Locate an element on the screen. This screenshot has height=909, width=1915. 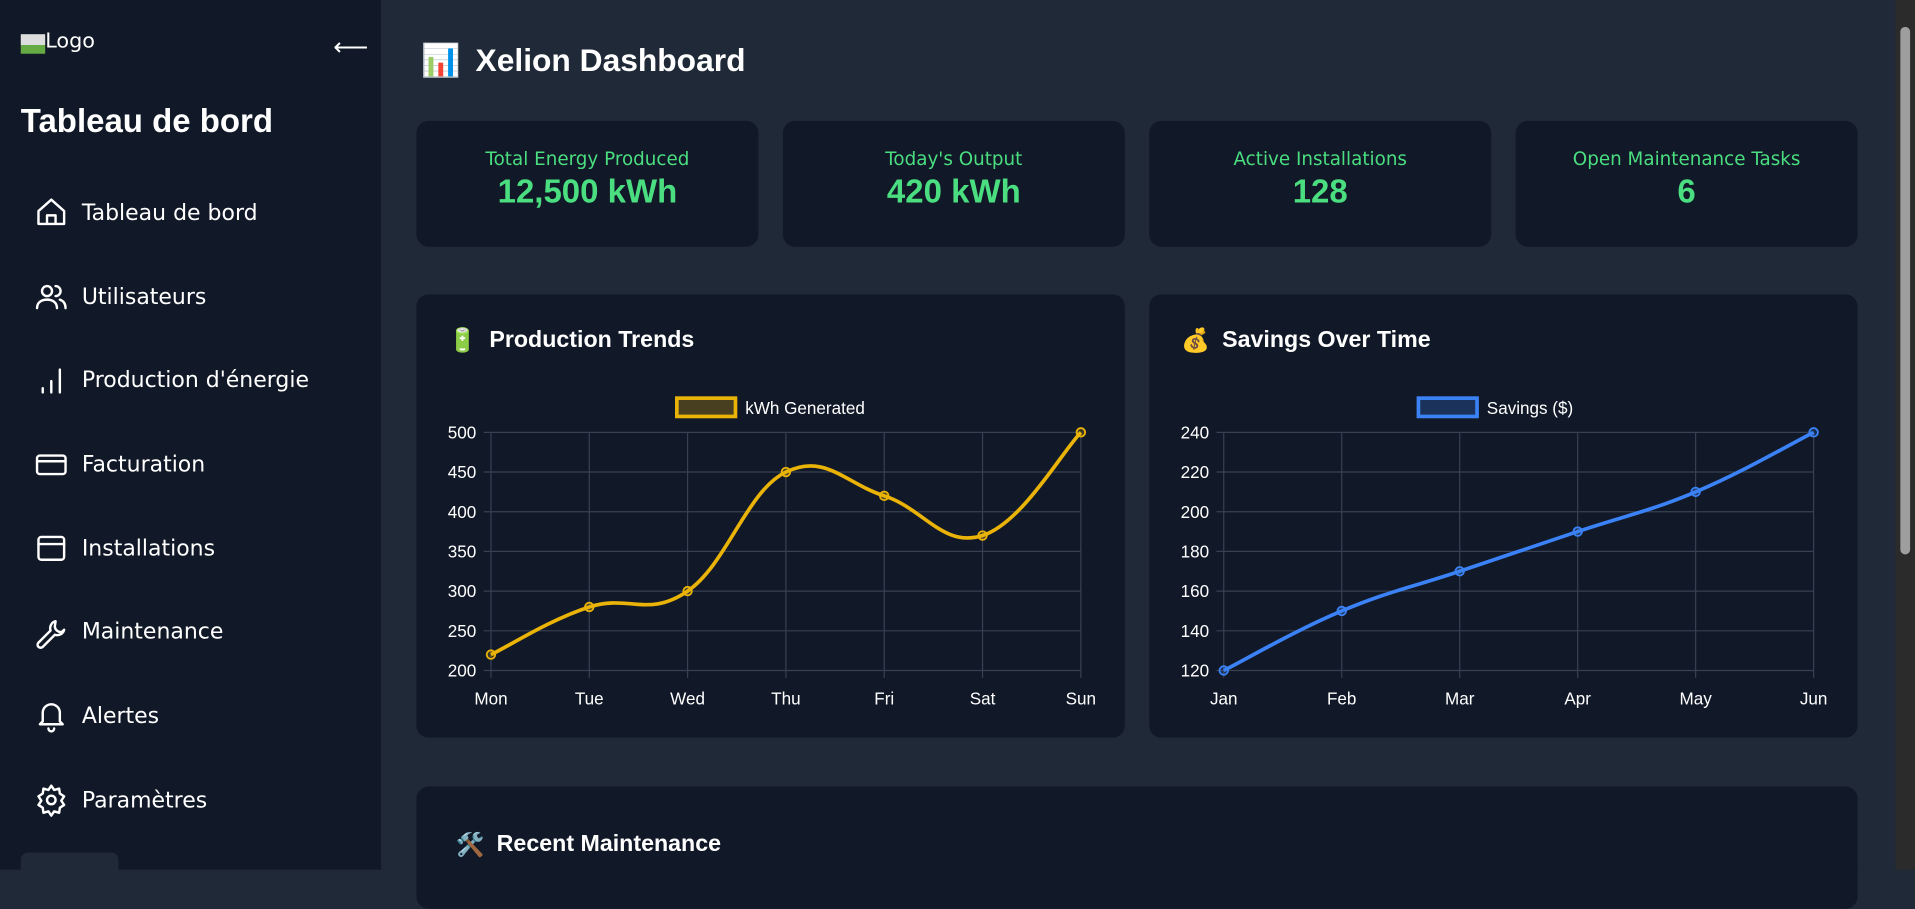
stat-card-total-energy: Total Energy Produced 12,500 kWh is located at coordinates (587, 183).